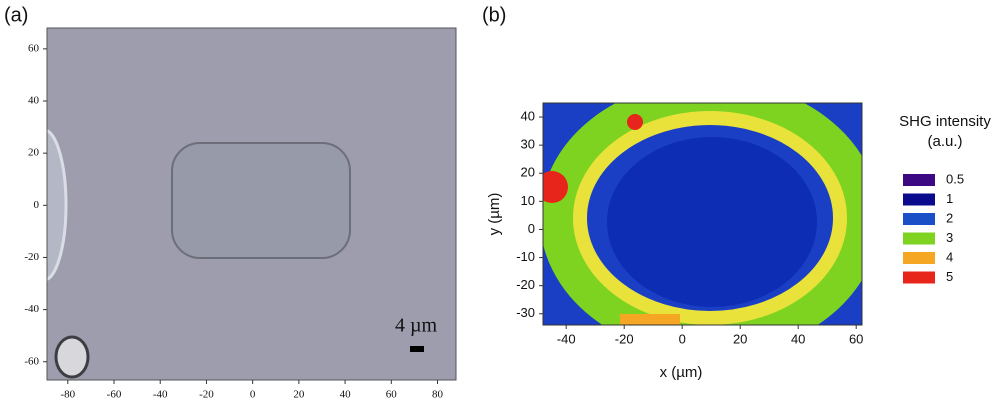  What do you see at coordinates (949, 237) in the screenshot?
I see `legend-label: 3` at bounding box center [949, 237].